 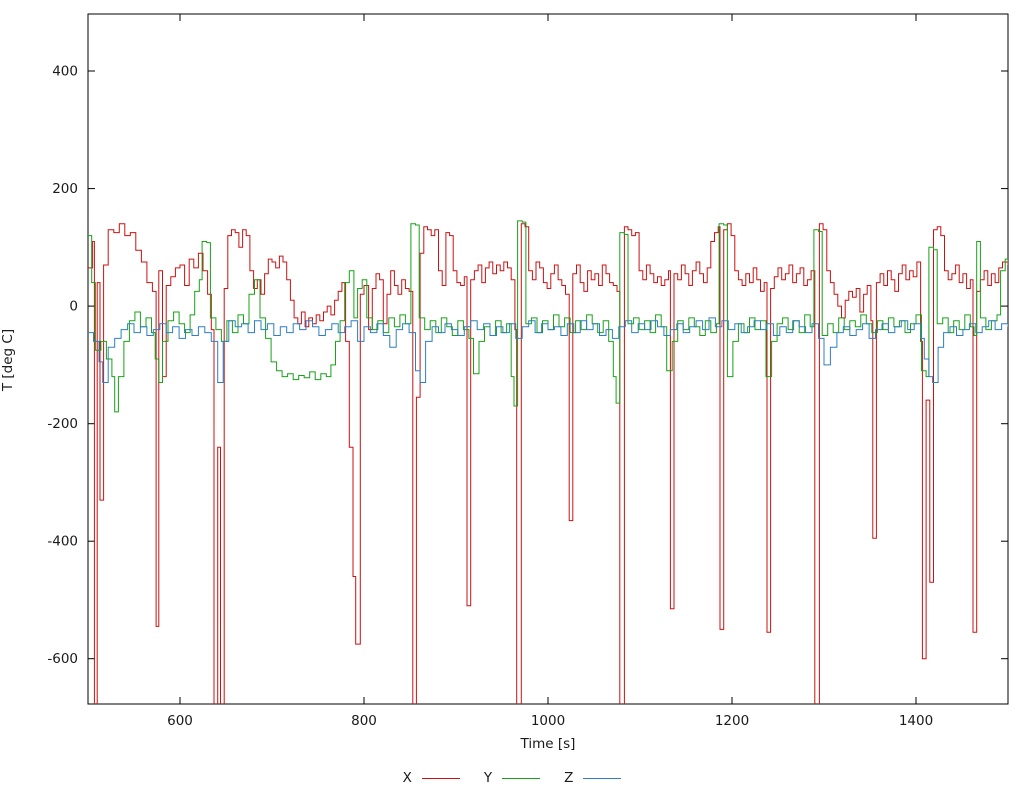 I want to click on x-tick-label: 1200, so click(x=732, y=721).